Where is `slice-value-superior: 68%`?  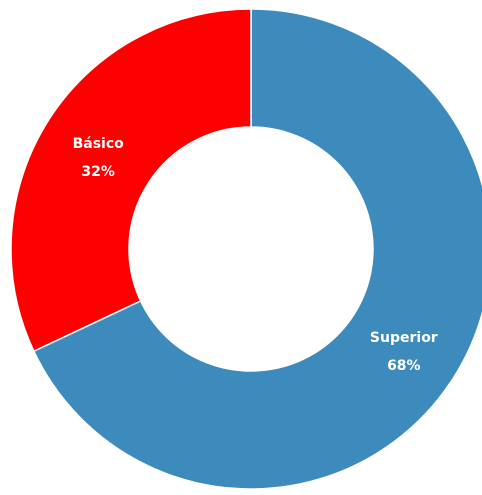 slice-value-superior: 68% is located at coordinates (404, 366).